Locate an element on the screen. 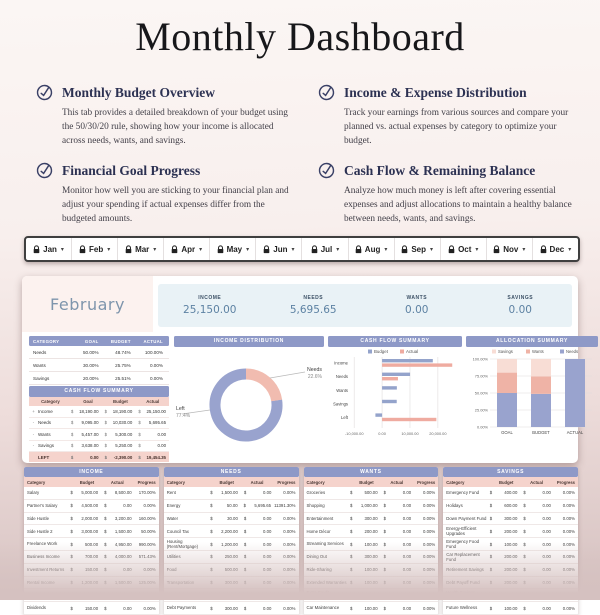 Image resolution: width=600 pixels, height=615 pixels. money-cell: $1,200.00 is located at coordinates (224, 544).